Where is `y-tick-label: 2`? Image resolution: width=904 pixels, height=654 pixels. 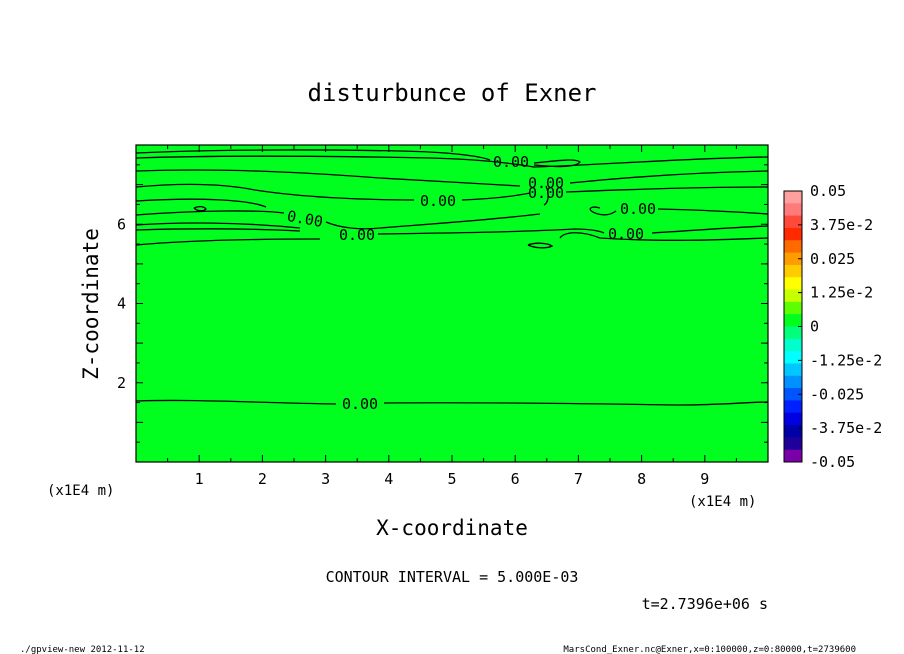 y-tick-label: 2 is located at coordinates (121, 383).